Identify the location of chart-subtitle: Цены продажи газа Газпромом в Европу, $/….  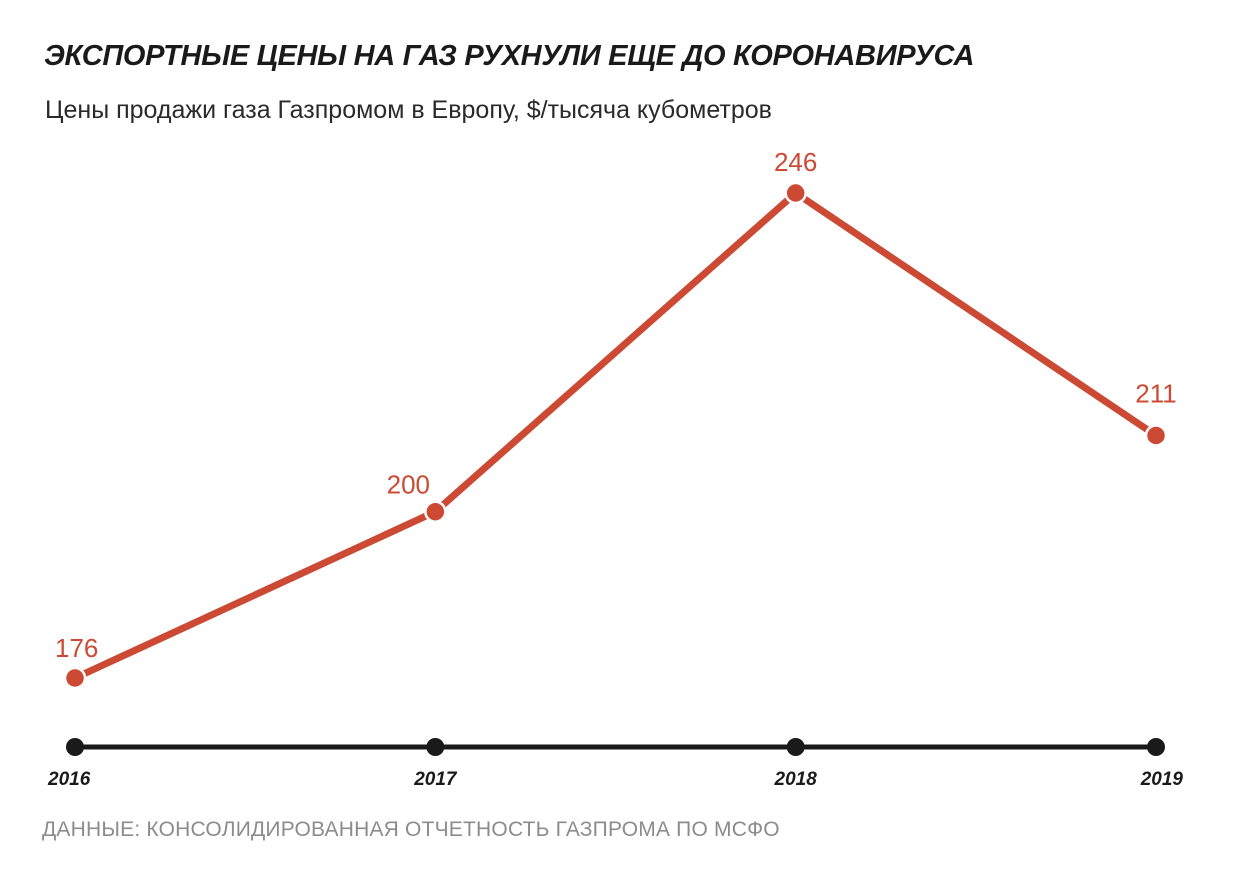
(408, 110).